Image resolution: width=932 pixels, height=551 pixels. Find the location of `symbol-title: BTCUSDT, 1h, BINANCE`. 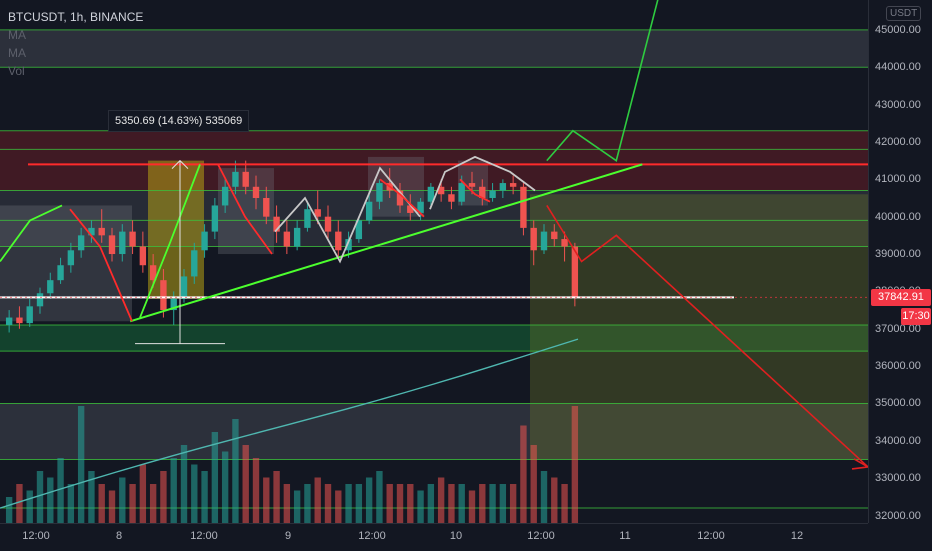

symbol-title: BTCUSDT, 1h, BINANCE is located at coordinates (76, 17).